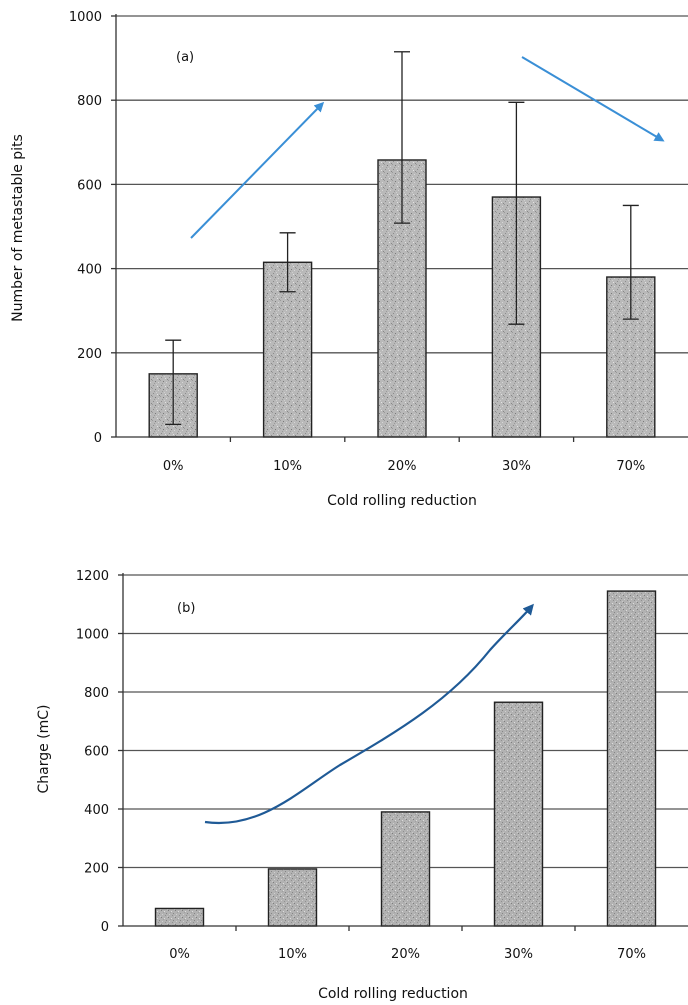  I want to click on chart-a-y-tick-label: 800, so click(89, 101).